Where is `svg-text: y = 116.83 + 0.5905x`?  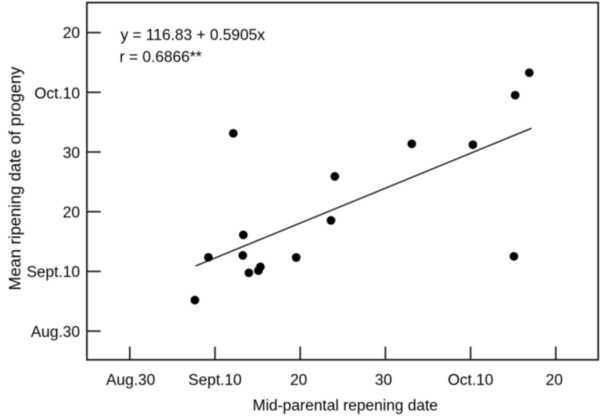 svg-text: y = 116.83 + 0.5905x is located at coordinates (193, 35).